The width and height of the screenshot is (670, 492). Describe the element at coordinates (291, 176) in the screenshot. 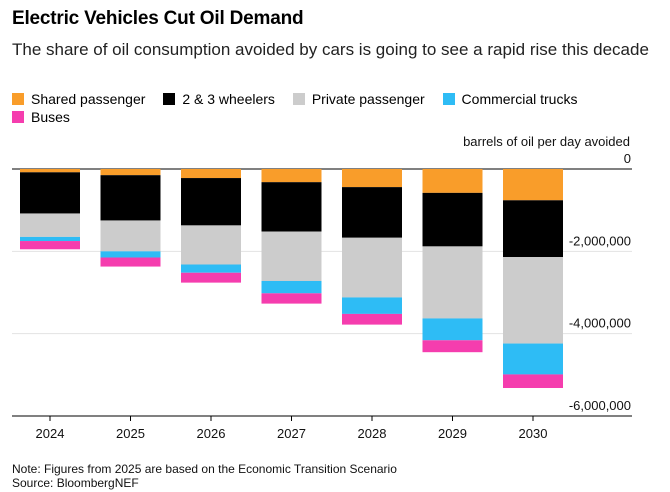

I see `bar-shared-passenger-2027` at that location.